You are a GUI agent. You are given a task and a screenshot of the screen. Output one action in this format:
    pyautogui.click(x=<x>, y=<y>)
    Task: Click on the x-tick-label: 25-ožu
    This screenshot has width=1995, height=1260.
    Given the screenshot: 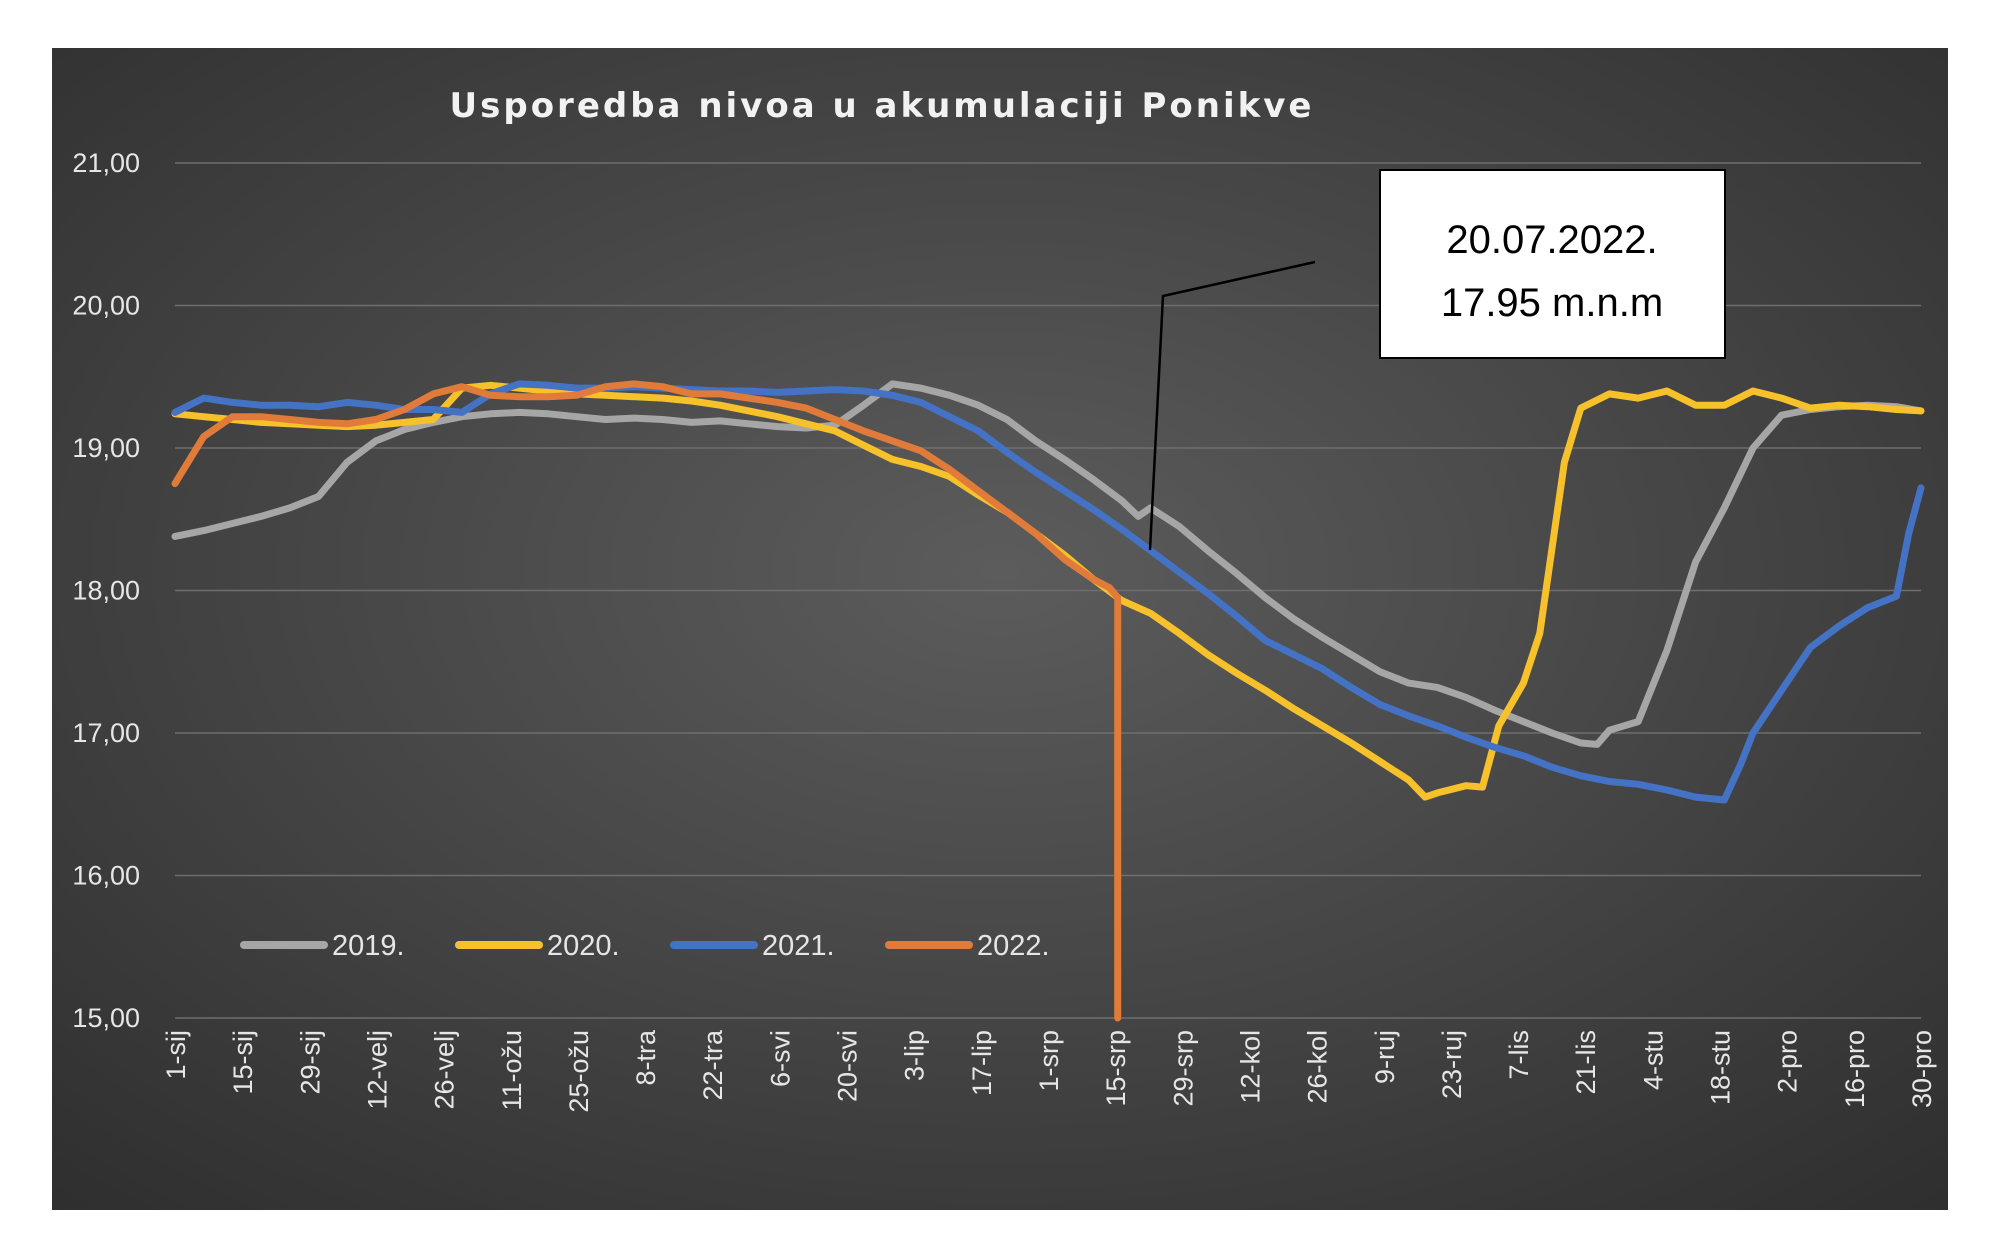 What is the action you would take?
    pyautogui.click(x=579, y=1071)
    